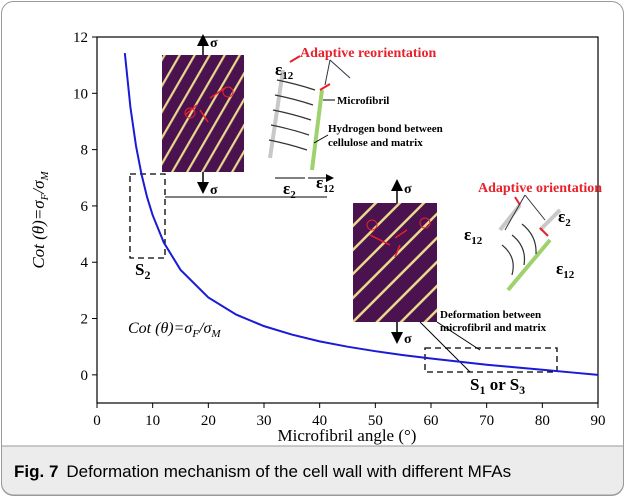 This screenshot has height=497, width=625. What do you see at coordinates (205, 328) in the screenshot?
I see `curve-label-part: /σ` at bounding box center [205, 328].